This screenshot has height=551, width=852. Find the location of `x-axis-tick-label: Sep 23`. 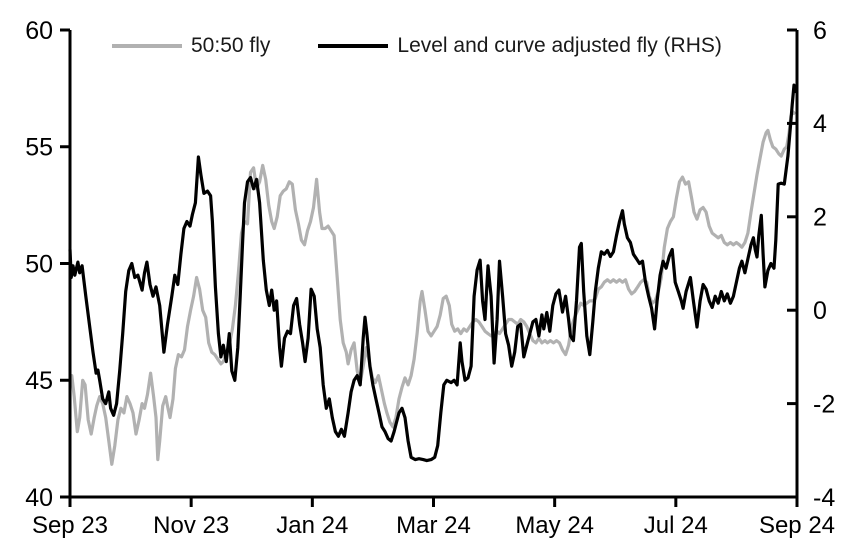

x-axis-tick-label: Sep 23 is located at coordinates (70, 525).